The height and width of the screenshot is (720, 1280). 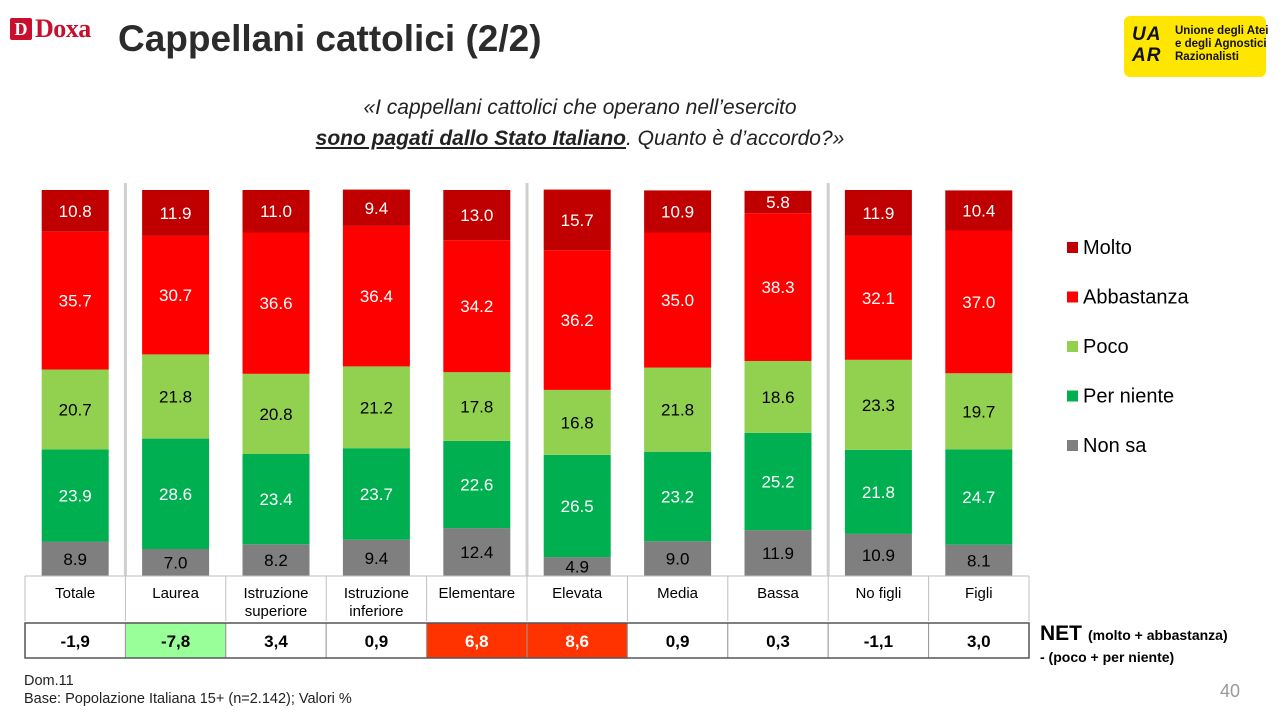 What do you see at coordinates (1072, 396) in the screenshot?
I see `legend-swatch-per-niente` at bounding box center [1072, 396].